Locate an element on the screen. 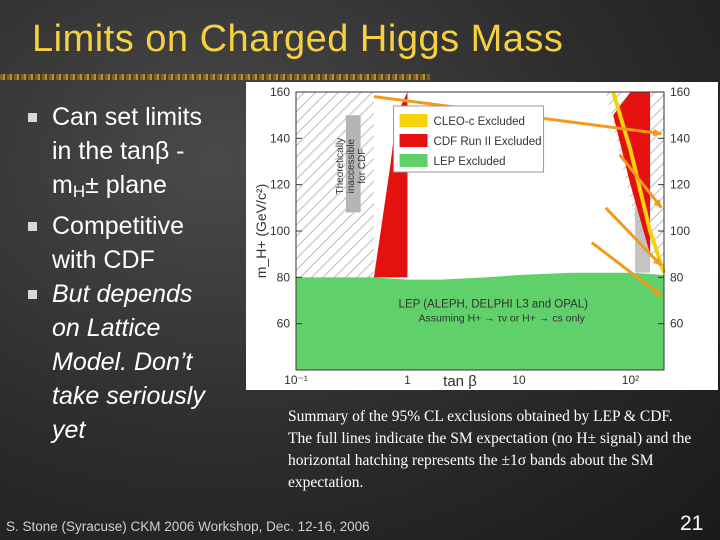 The width and height of the screenshot is (720, 540). y-tick-label-left: 80 is located at coordinates (284, 277).